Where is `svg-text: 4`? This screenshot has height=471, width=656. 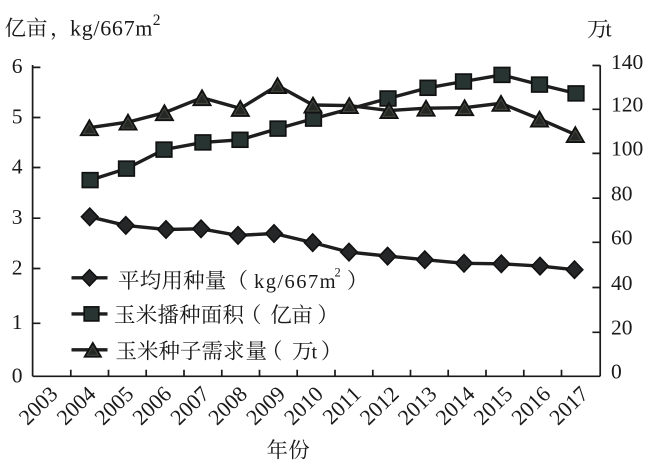
svg-text: 4 is located at coordinates (17, 166).